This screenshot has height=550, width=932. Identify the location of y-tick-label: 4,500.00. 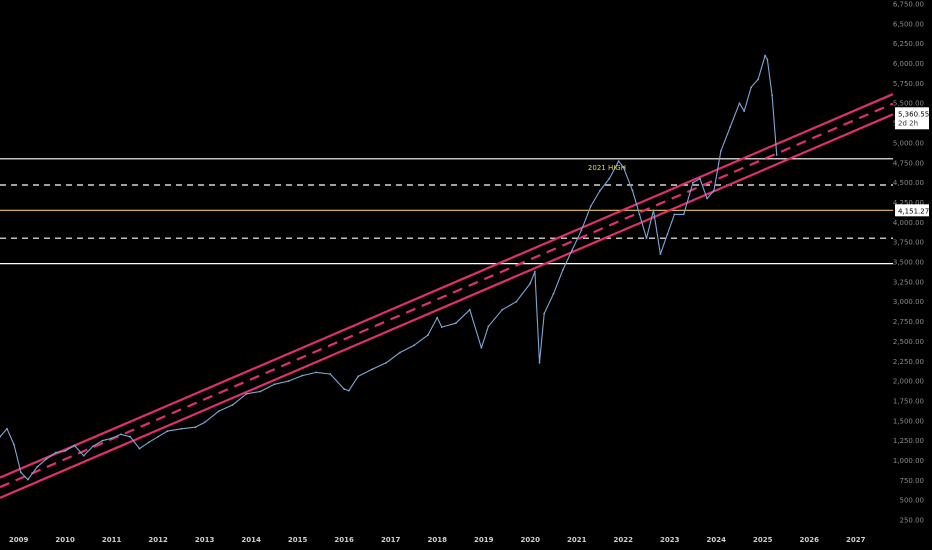
(908, 183).